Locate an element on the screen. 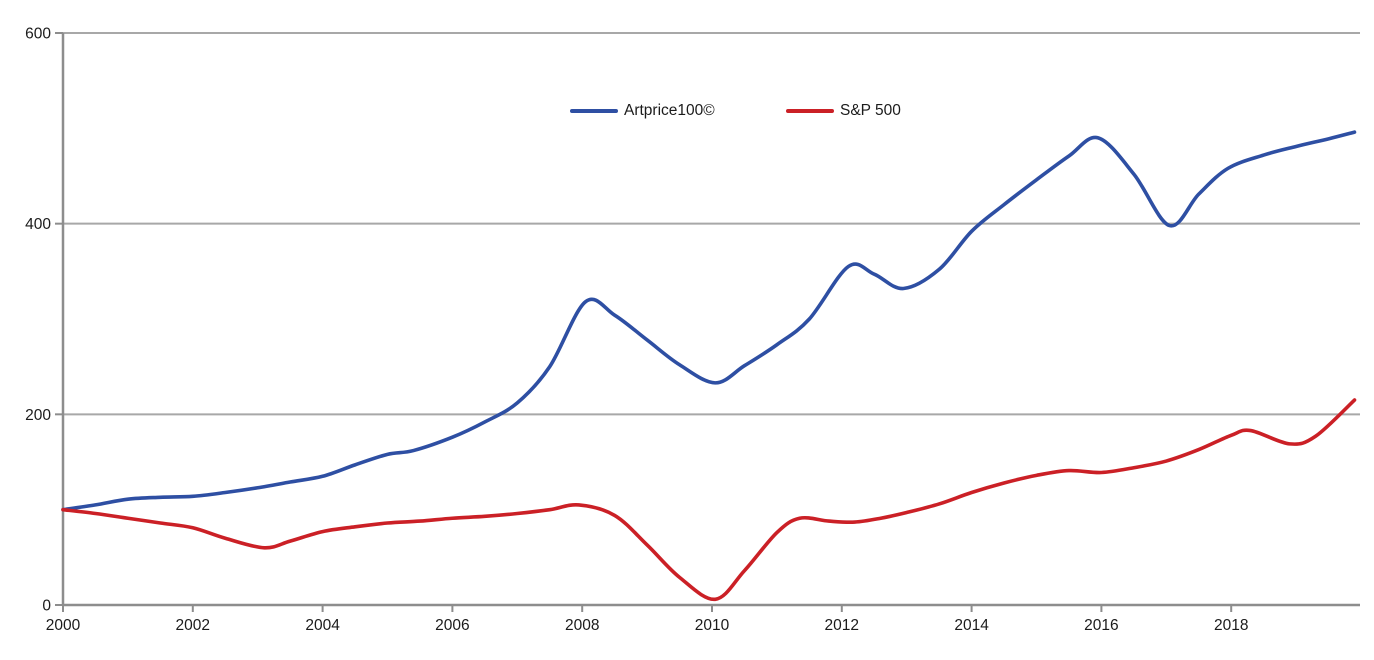 This screenshot has height=660, width=1374. x-tick-label-2018: 2018 is located at coordinates (1231, 625).